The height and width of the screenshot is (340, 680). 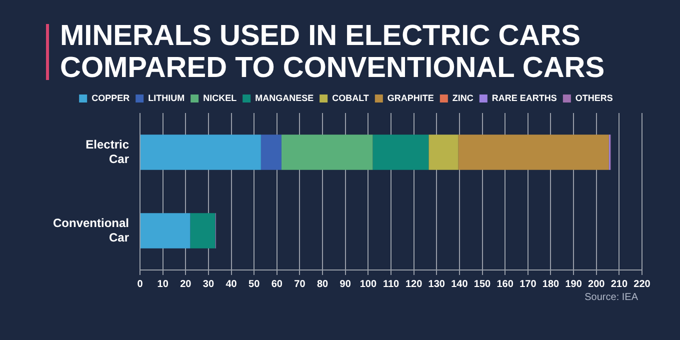 What do you see at coordinates (524, 97) in the screenshot?
I see `legend-label: RARE EARTHS` at bounding box center [524, 97].